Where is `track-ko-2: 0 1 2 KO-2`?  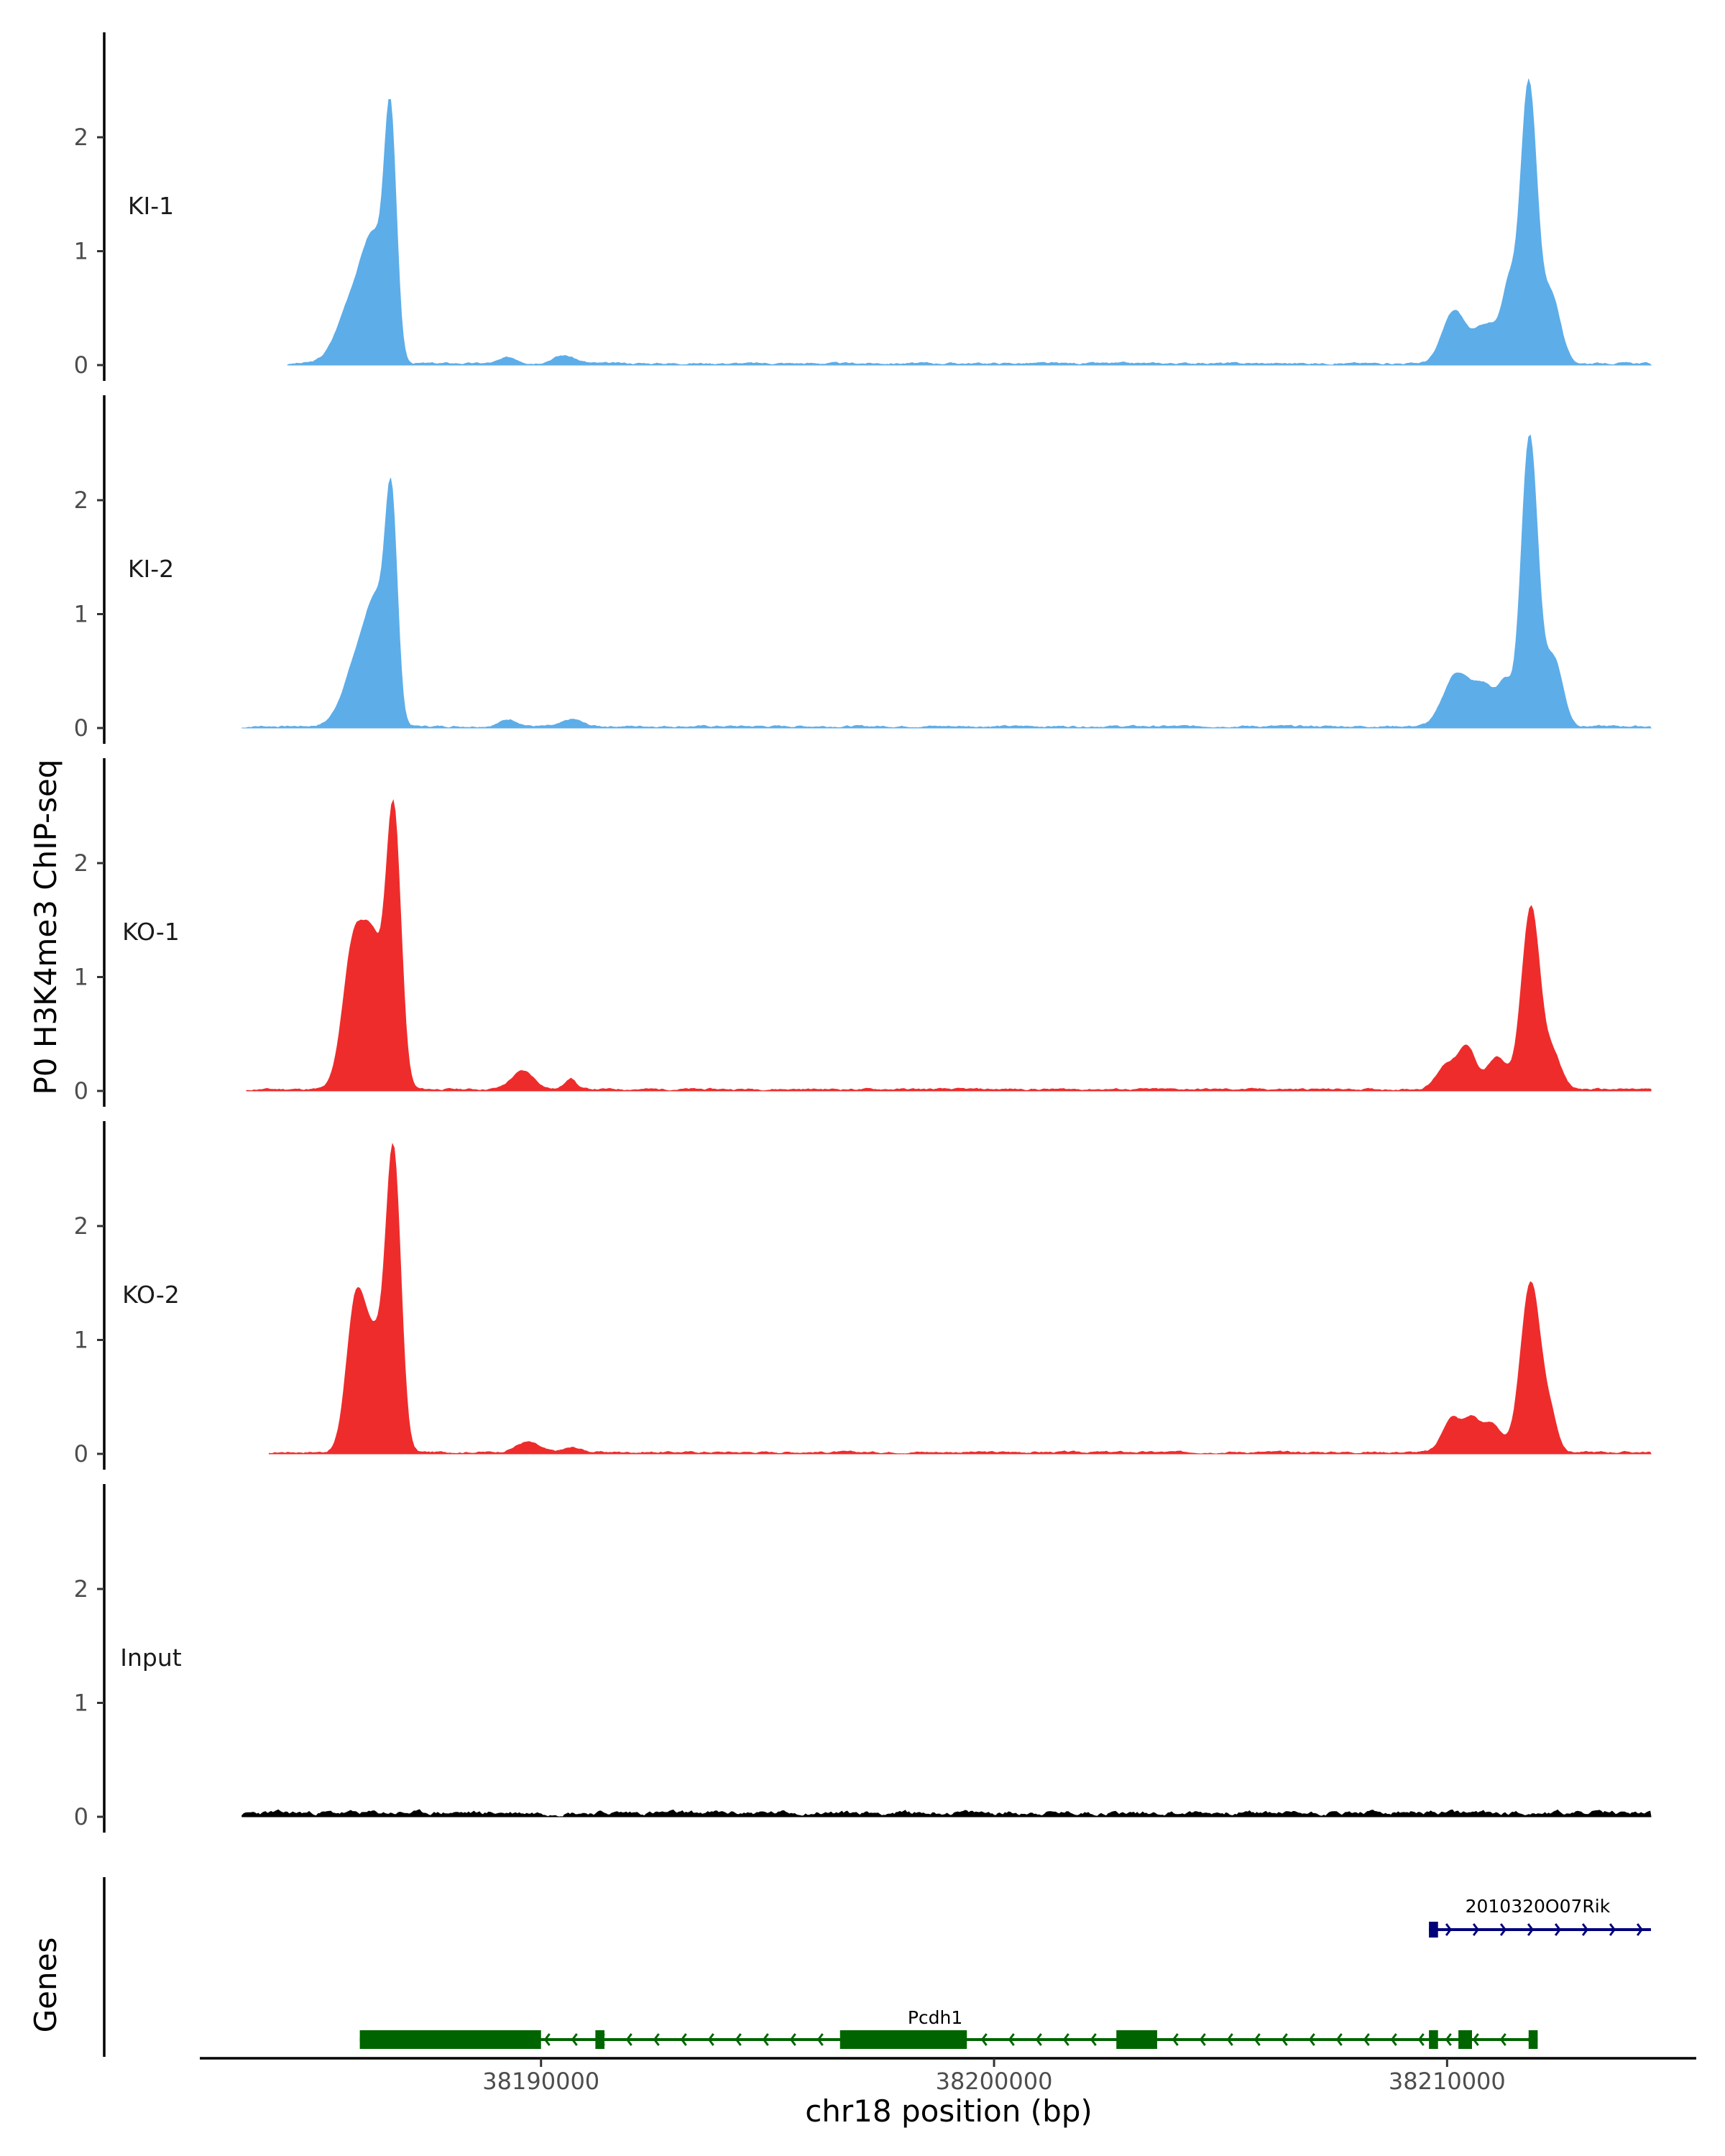
track-ko-2: 0 1 2 KO-2 is located at coordinates (863, 1296).